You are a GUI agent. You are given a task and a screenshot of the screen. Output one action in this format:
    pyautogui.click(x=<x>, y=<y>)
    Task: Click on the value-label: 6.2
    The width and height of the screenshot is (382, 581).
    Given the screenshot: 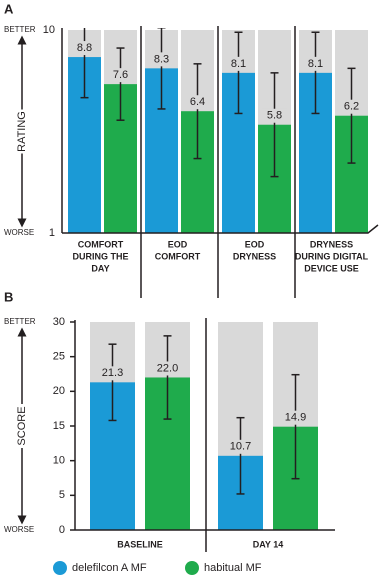 What is the action you would take?
    pyautogui.click(x=351, y=107)
    